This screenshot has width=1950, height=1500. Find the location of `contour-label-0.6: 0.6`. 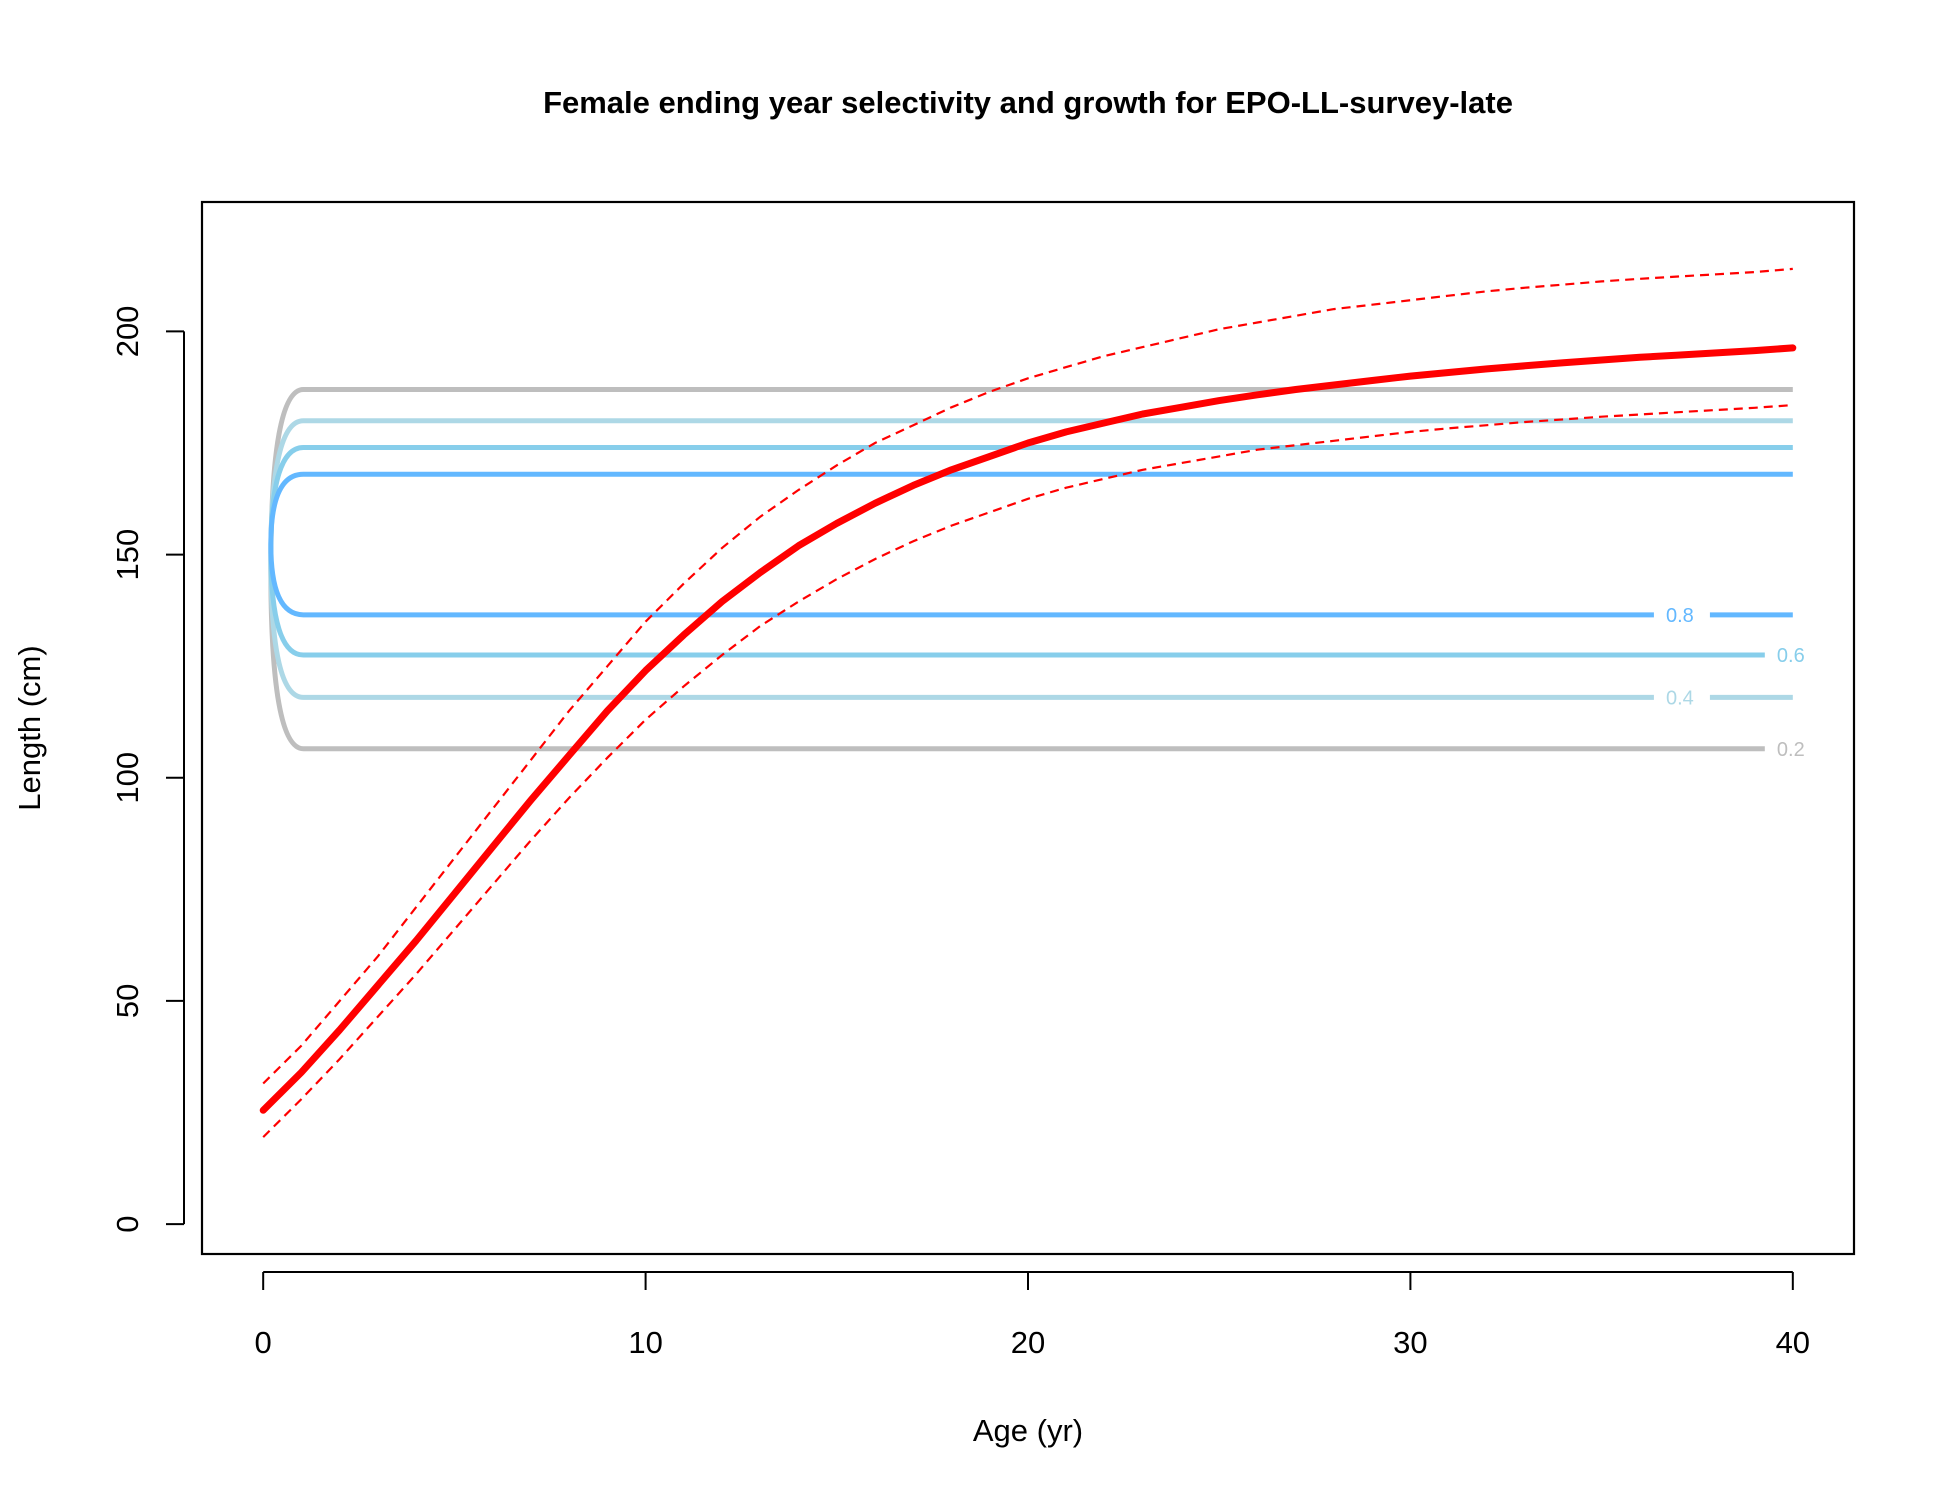

contour-label-0.6: 0.6 is located at coordinates (1791, 656).